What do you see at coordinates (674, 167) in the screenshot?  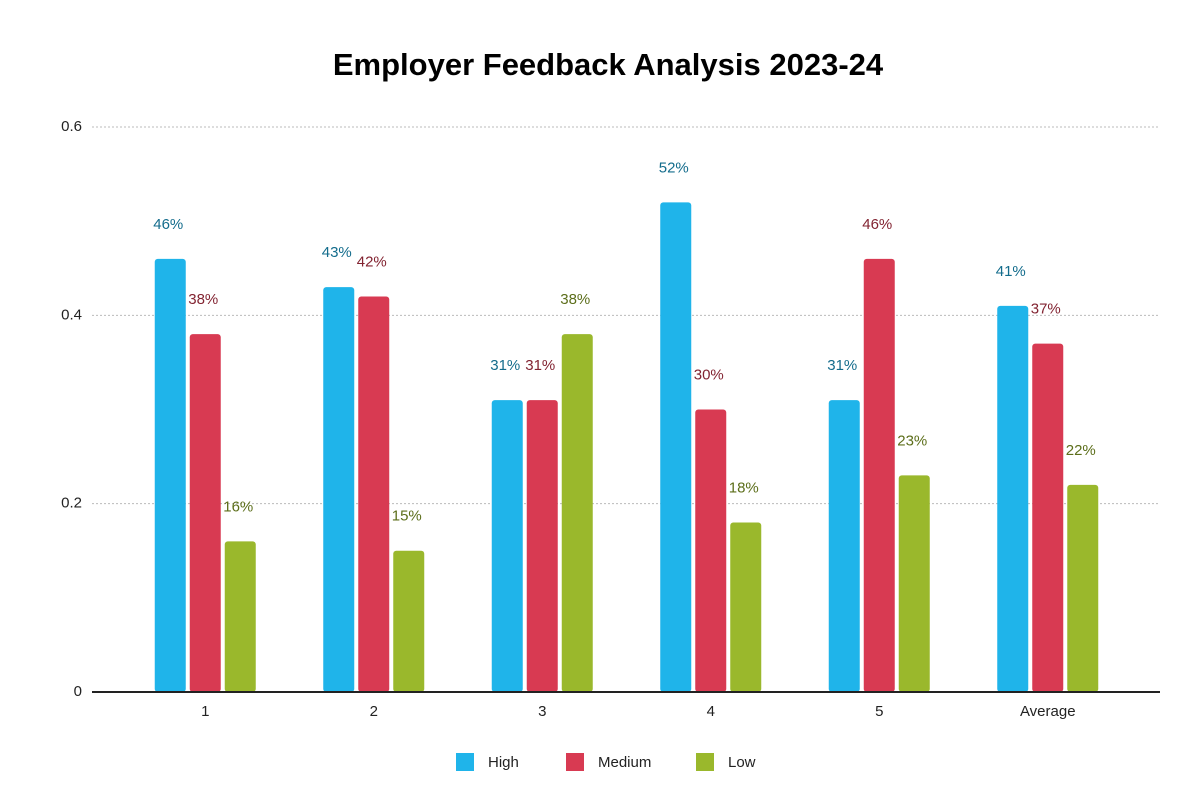 I see `data-label: 52%` at bounding box center [674, 167].